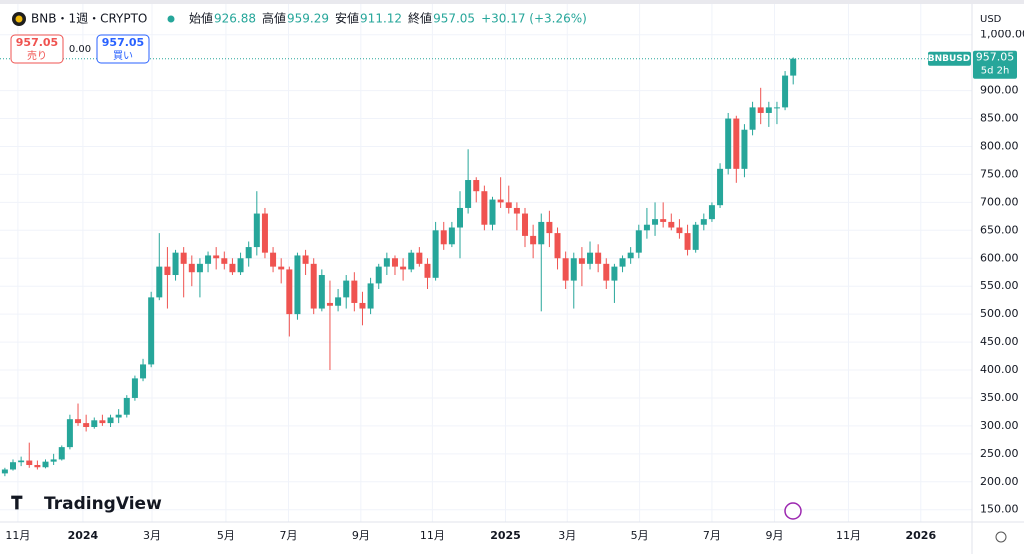  What do you see at coordinates (505, 535) in the screenshot?
I see `x-tick-label: 2025` at bounding box center [505, 535].